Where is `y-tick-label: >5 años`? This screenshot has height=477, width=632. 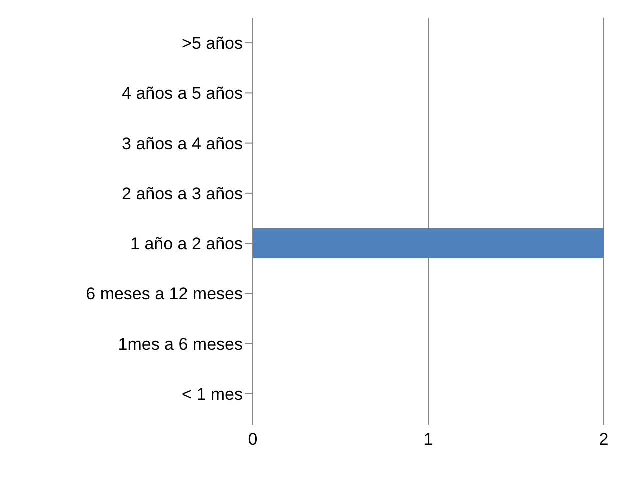
y-tick-label: >5 años is located at coordinates (212, 44).